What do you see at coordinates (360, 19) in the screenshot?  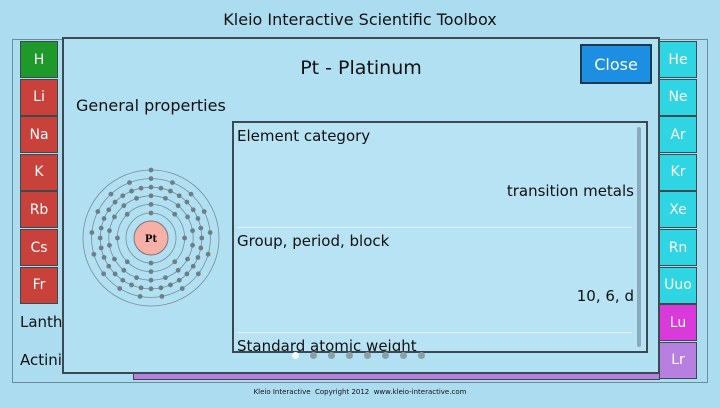 I see `app-title: Kleio Interactive Scientific Toolbox` at bounding box center [360, 19].